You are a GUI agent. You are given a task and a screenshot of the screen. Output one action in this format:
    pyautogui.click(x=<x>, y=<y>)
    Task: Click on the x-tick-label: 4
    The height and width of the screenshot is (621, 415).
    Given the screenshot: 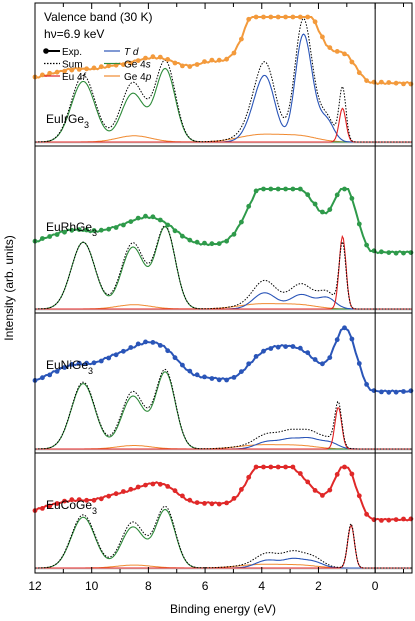 What is the action you would take?
    pyautogui.click(x=261, y=586)
    